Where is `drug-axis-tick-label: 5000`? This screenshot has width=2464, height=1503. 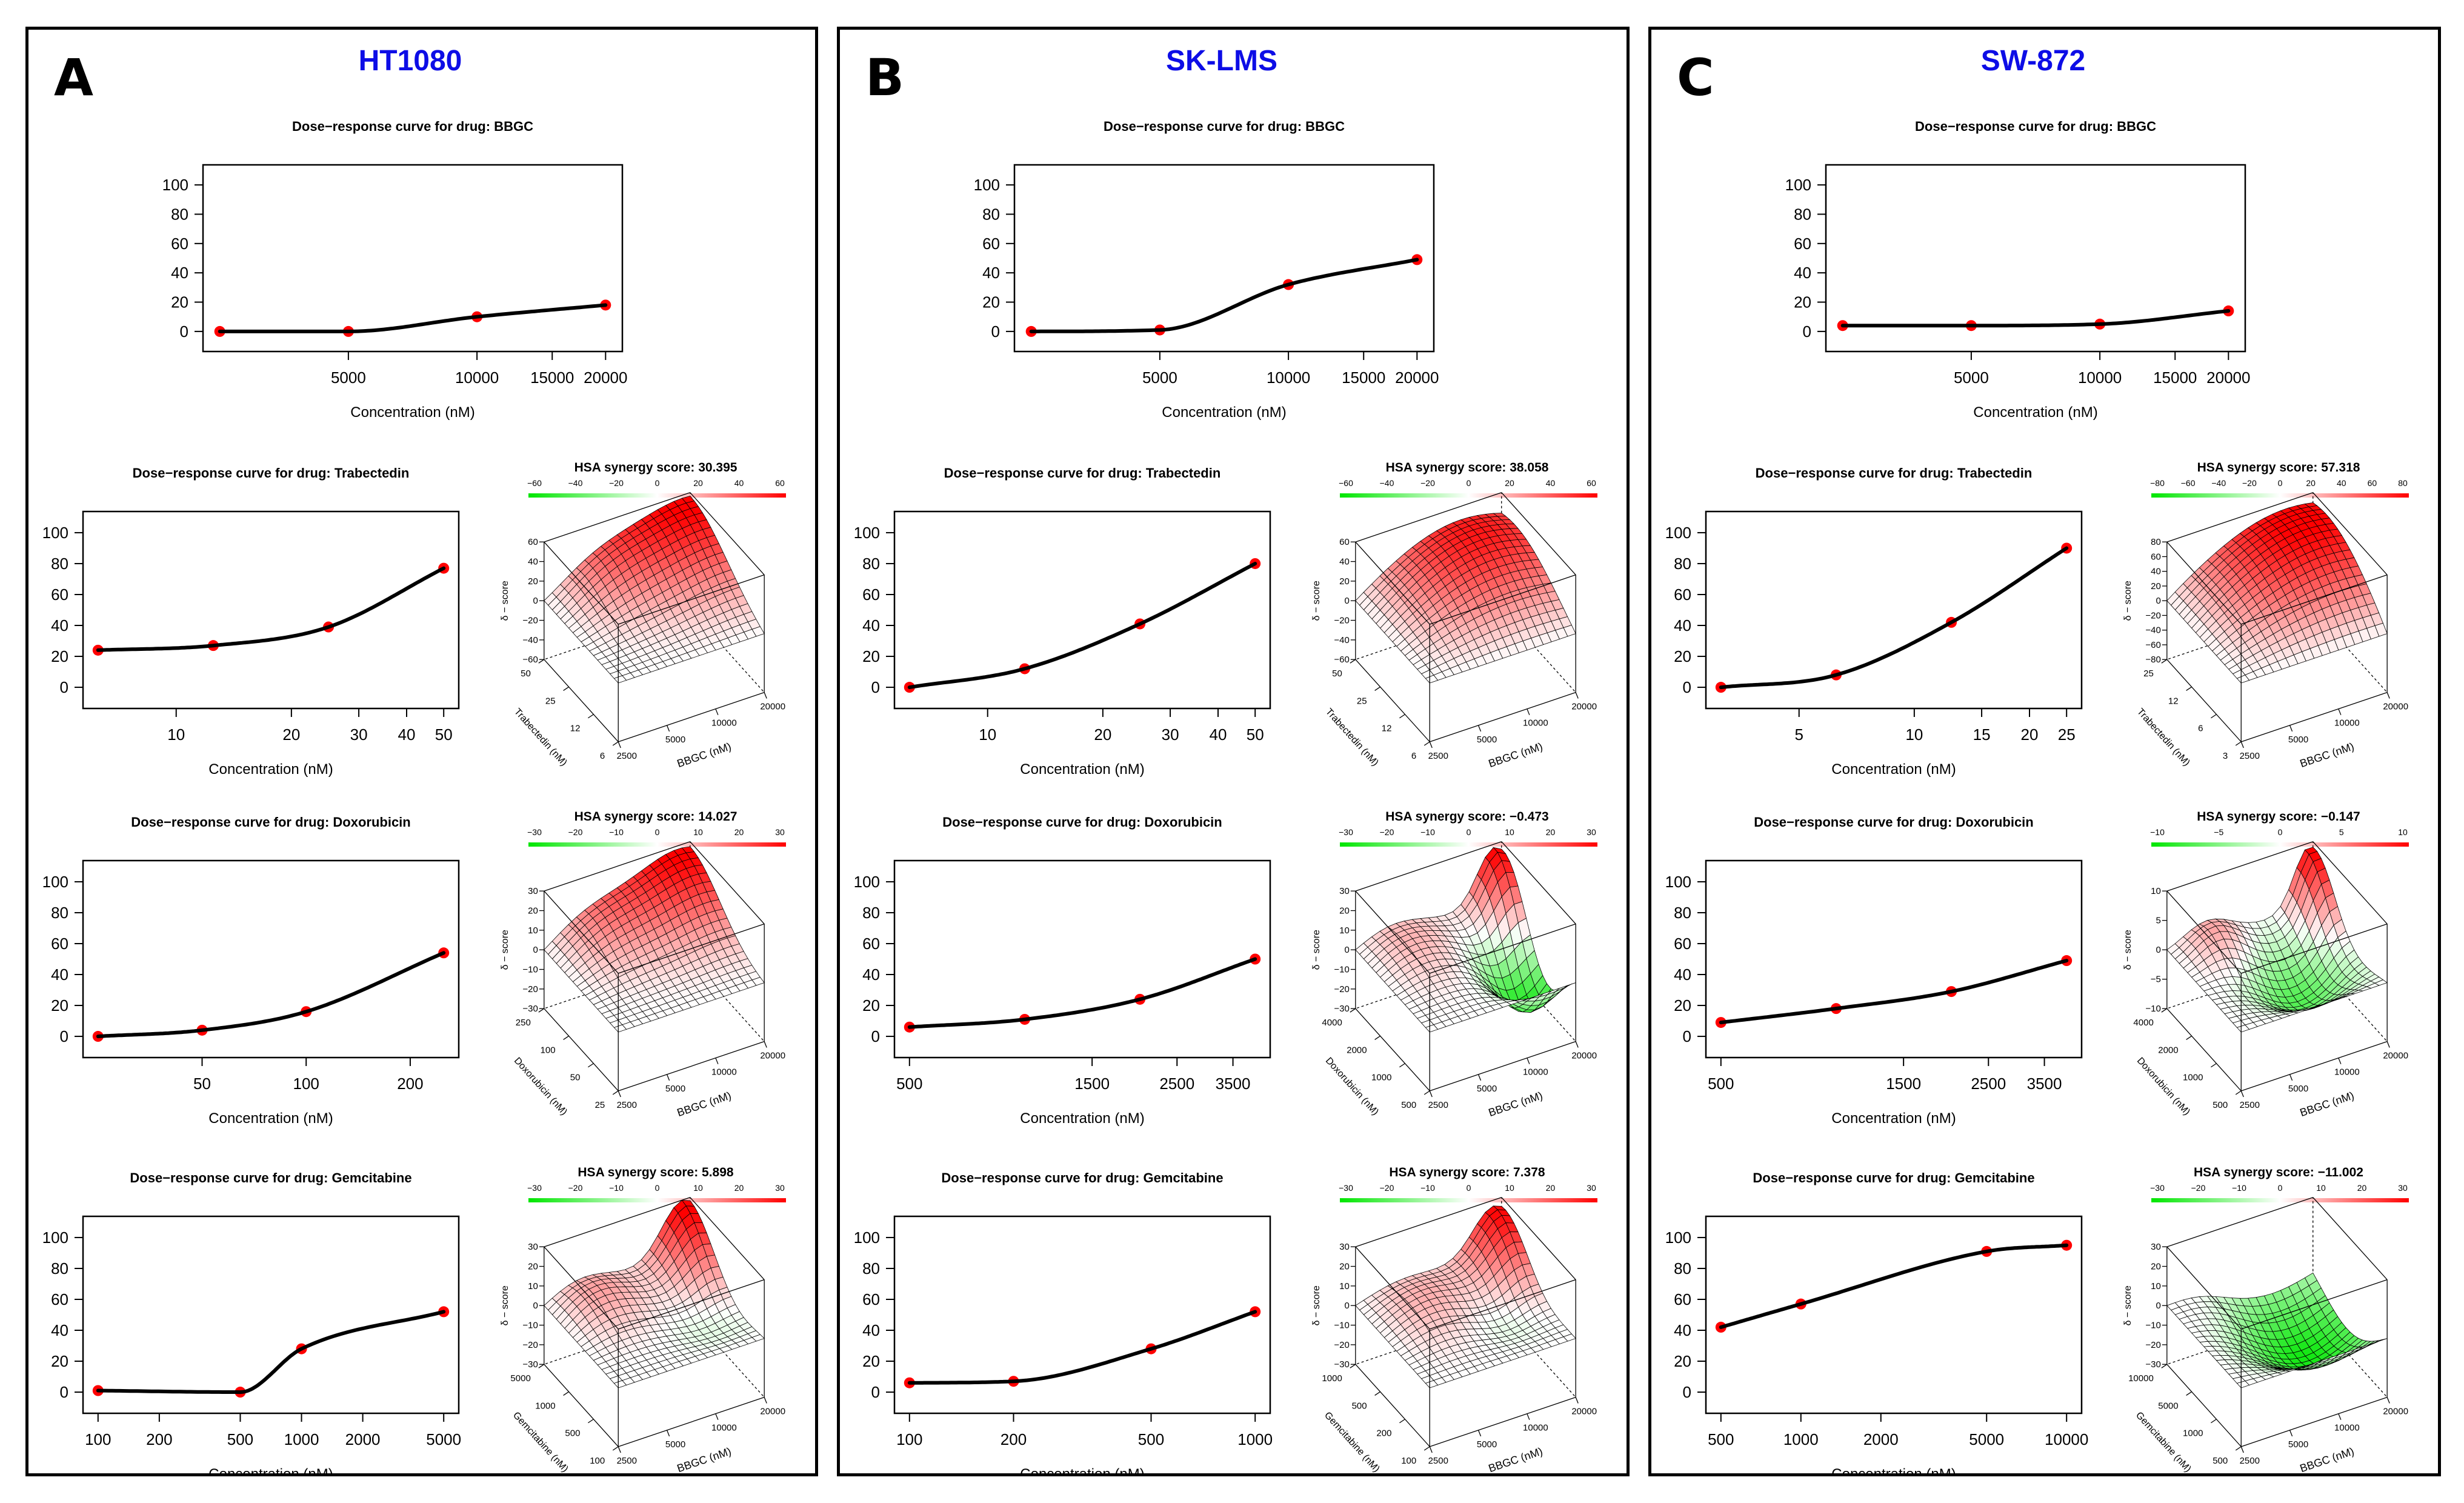
drug-axis-tick-label: 5000 is located at coordinates (2168, 1406).